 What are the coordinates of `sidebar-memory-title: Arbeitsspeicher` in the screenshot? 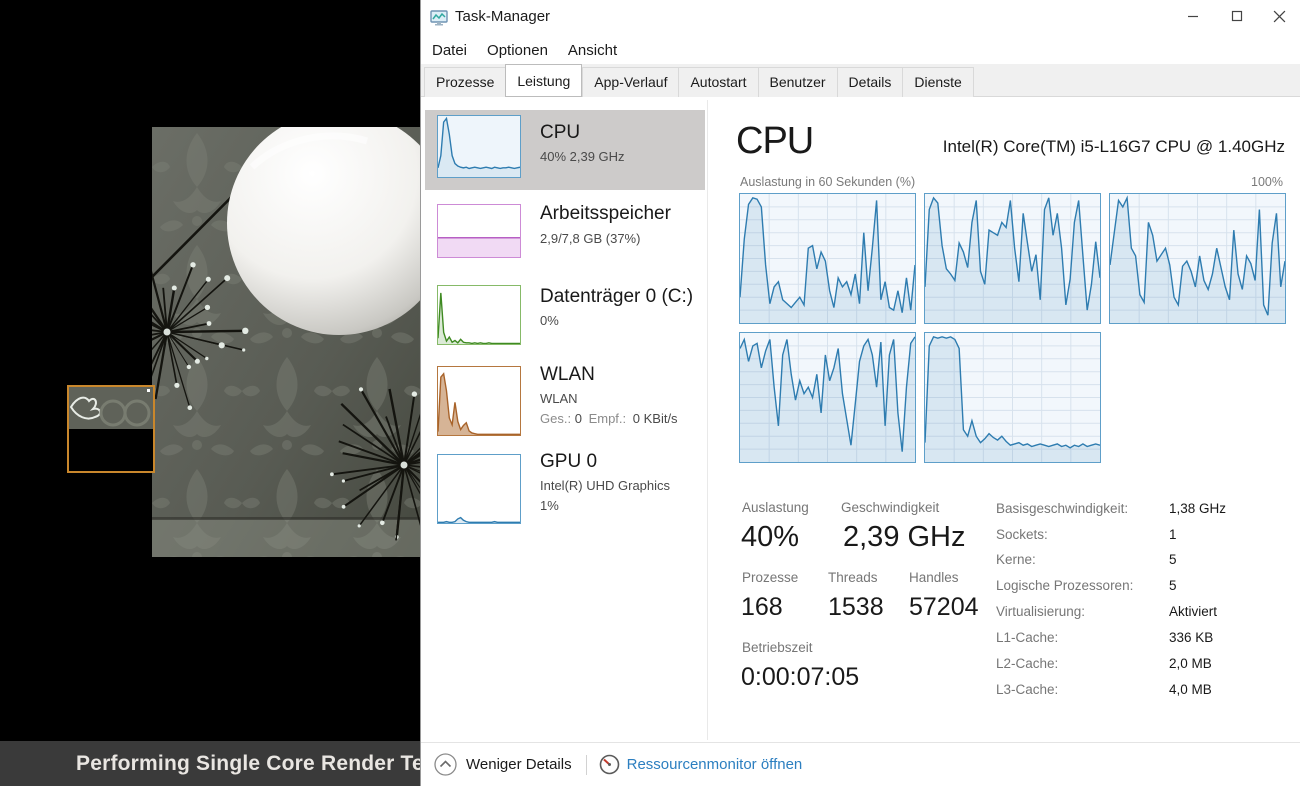 It's located at (605, 213).